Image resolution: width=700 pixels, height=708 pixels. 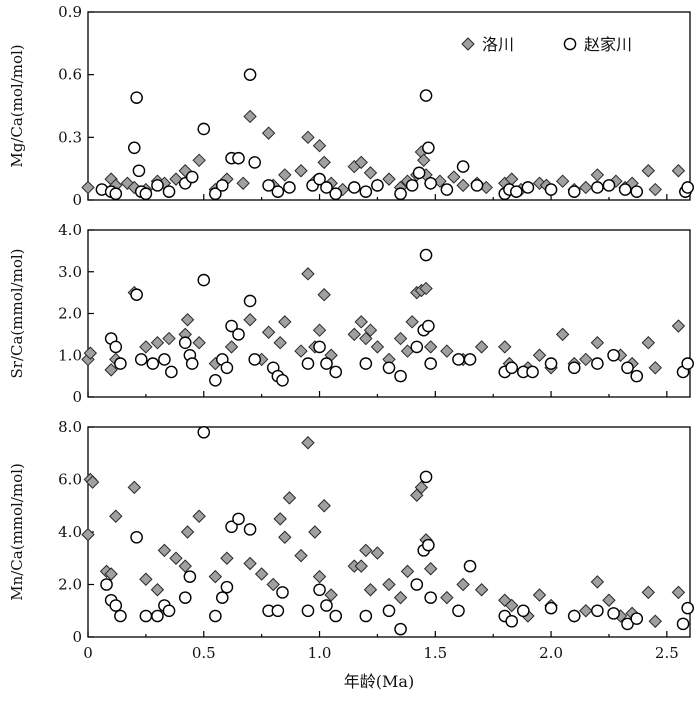 What do you see at coordinates (70, 137) in the screenshot?
I see `y-tick-label: 0.3` at bounding box center [70, 137].